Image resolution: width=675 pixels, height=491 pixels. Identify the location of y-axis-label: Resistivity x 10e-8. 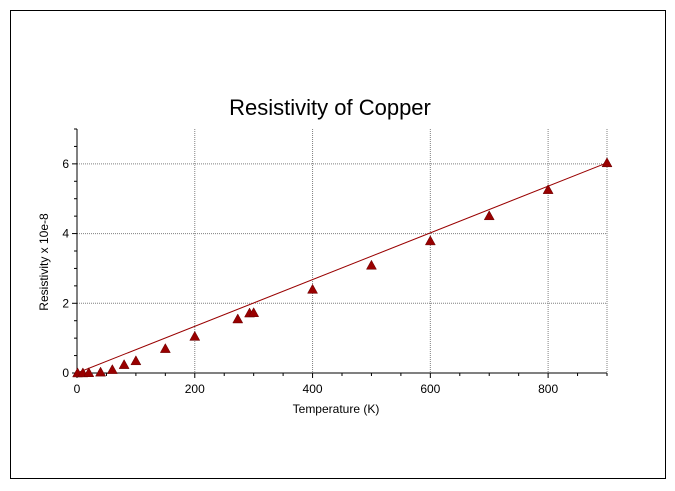
(44, 262).